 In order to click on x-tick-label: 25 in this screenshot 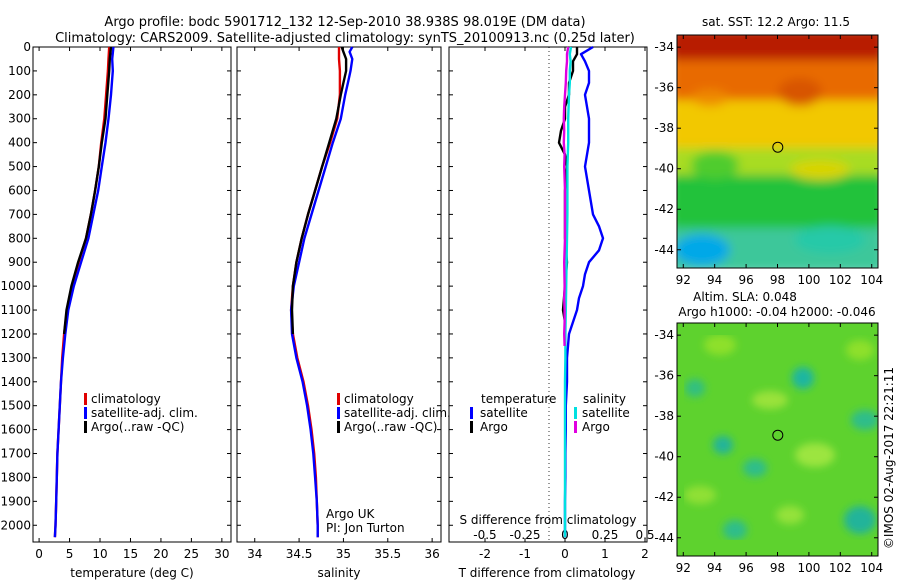, I will do `click(191, 554)`.